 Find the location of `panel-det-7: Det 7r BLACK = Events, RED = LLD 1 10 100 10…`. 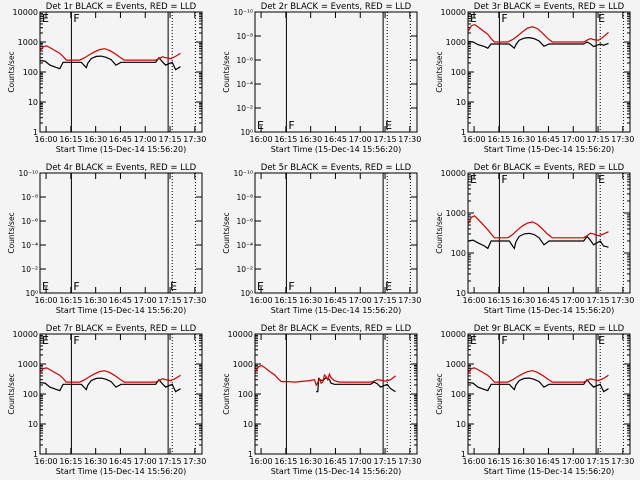

panel-det-7: Det 7r BLACK = Events, RED = LLD 1 10 100 10… is located at coordinates (106, 400).